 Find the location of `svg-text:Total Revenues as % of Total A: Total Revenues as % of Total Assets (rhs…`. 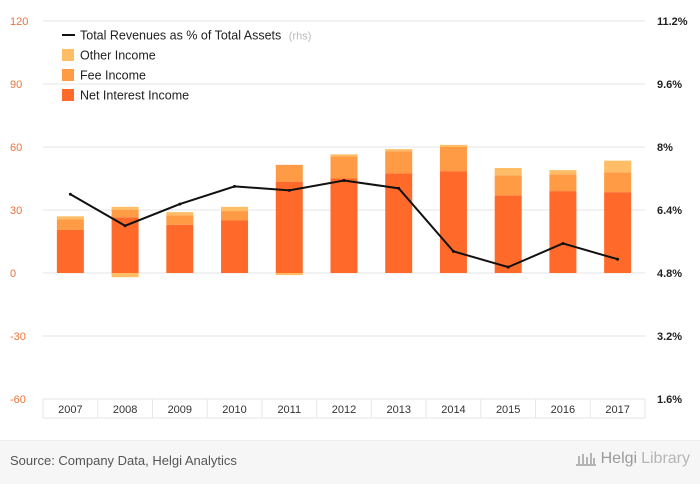

svg-text:Total Revenues as % of Total A: Total Revenues as % of Total Assets (rhs… is located at coordinates (195, 36).